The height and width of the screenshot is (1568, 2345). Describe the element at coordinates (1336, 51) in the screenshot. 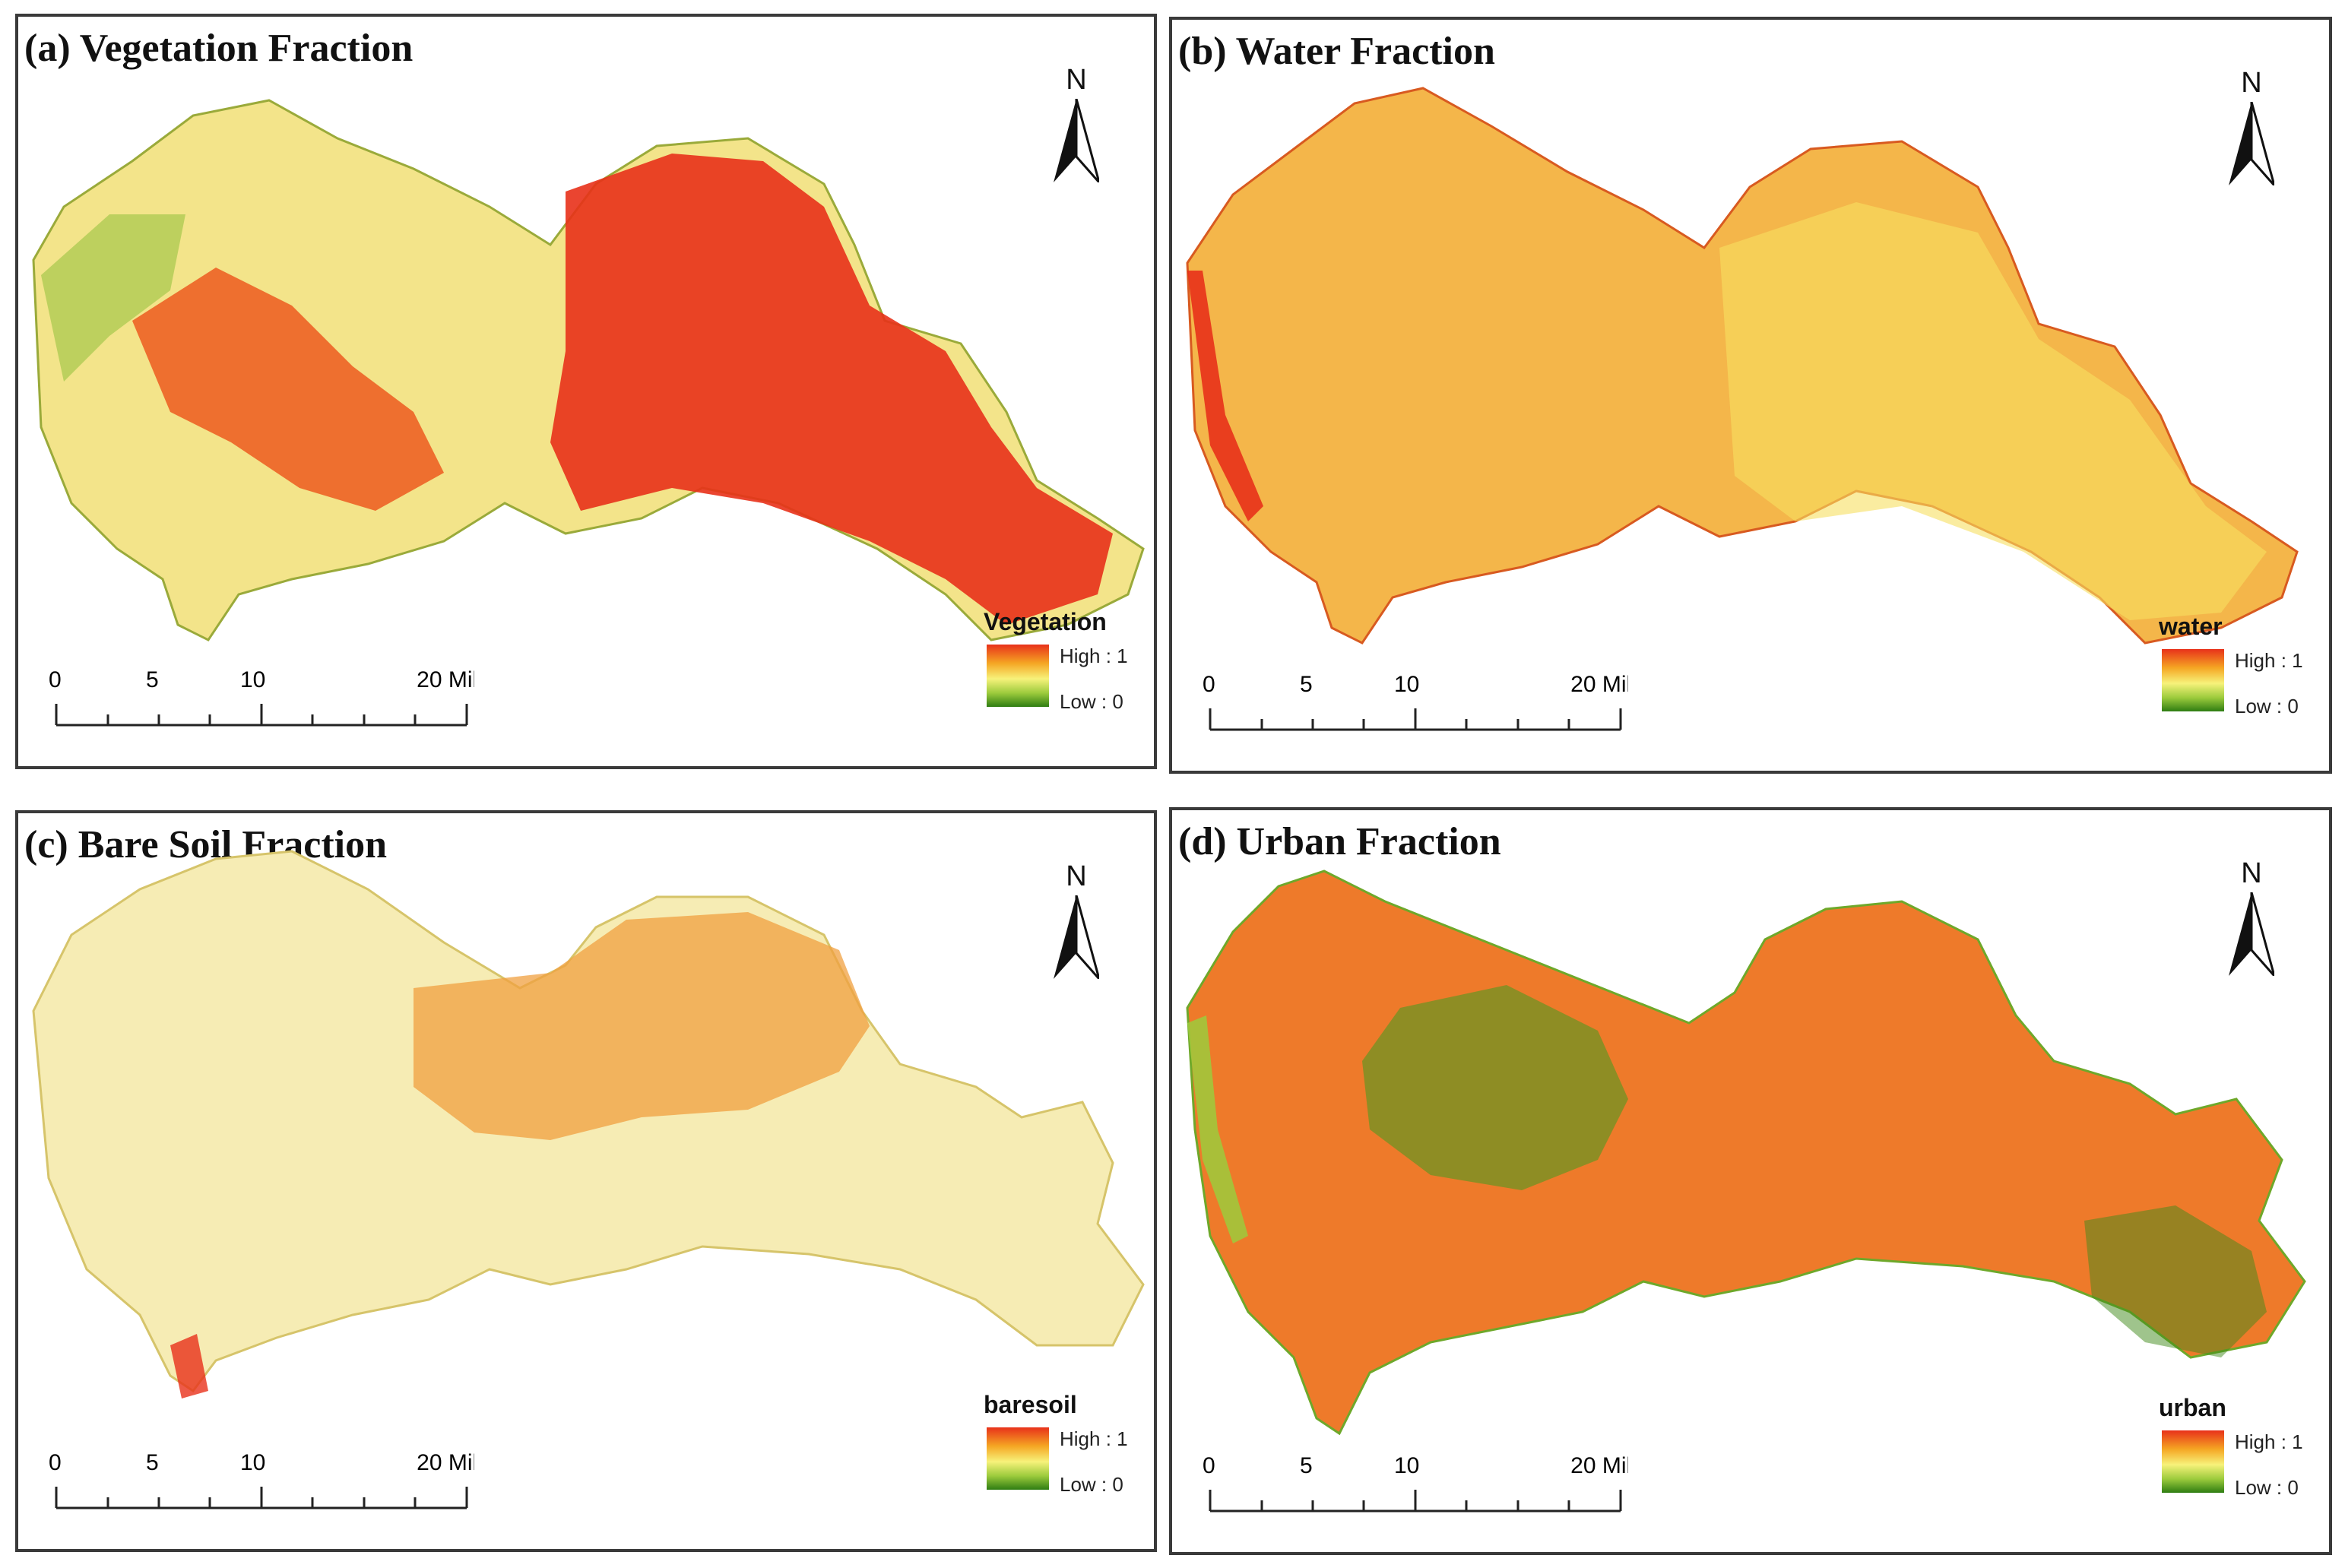

I see `panel-title: (b) Water Fraction` at that location.